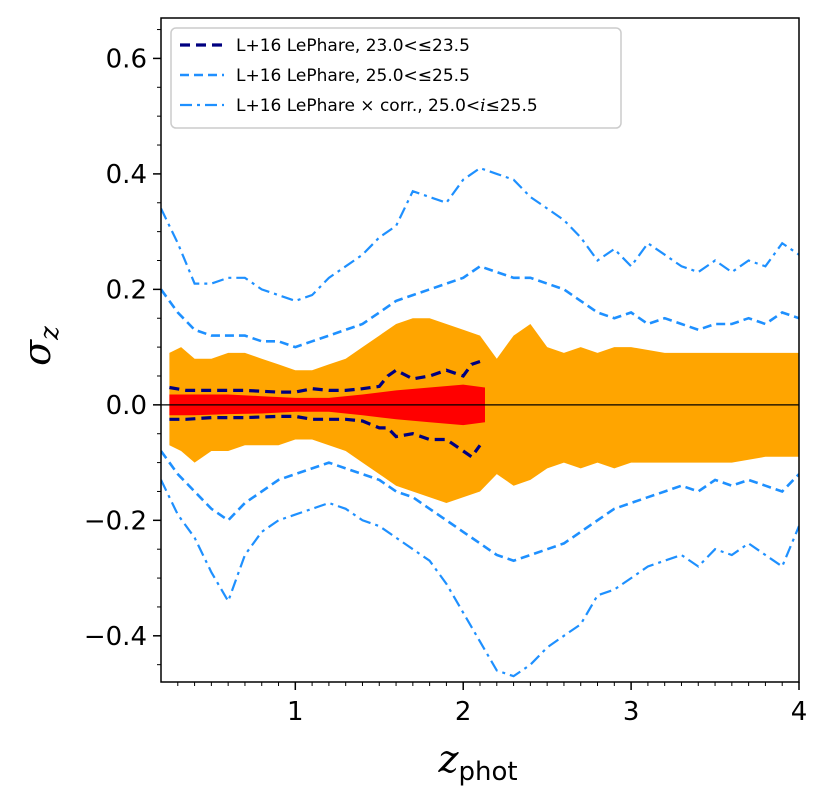 The height and width of the screenshot is (797, 822). I want to click on legend-box, so click(396, 78).